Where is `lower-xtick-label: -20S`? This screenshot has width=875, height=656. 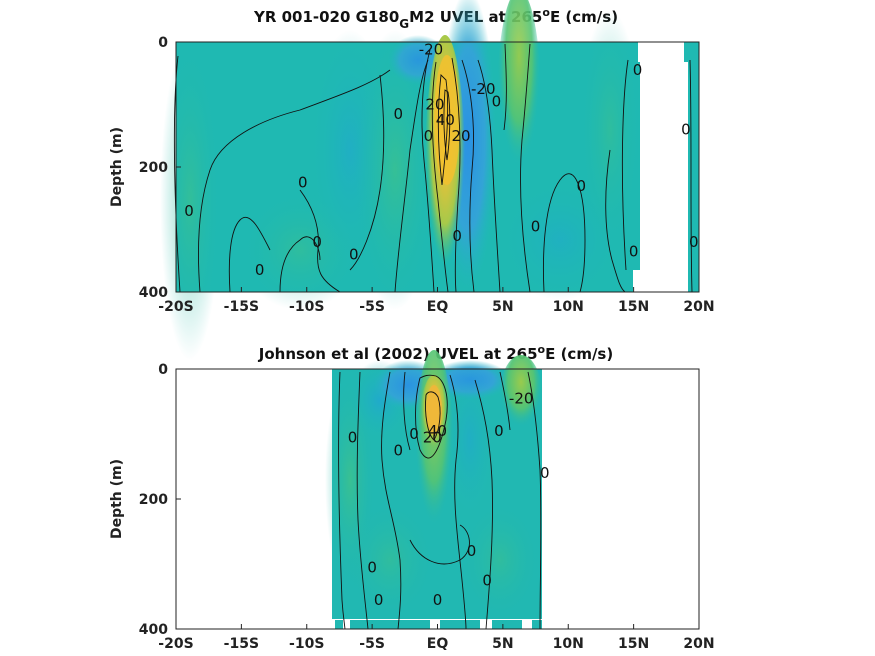 lower-xtick-label: -20S is located at coordinates (175, 644).